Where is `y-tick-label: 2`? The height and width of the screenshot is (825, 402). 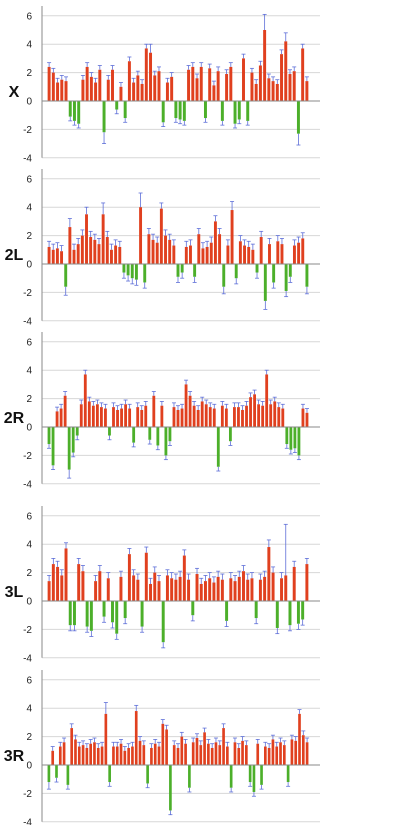
y-tick-label: 2 is located at coordinates (29, 737).